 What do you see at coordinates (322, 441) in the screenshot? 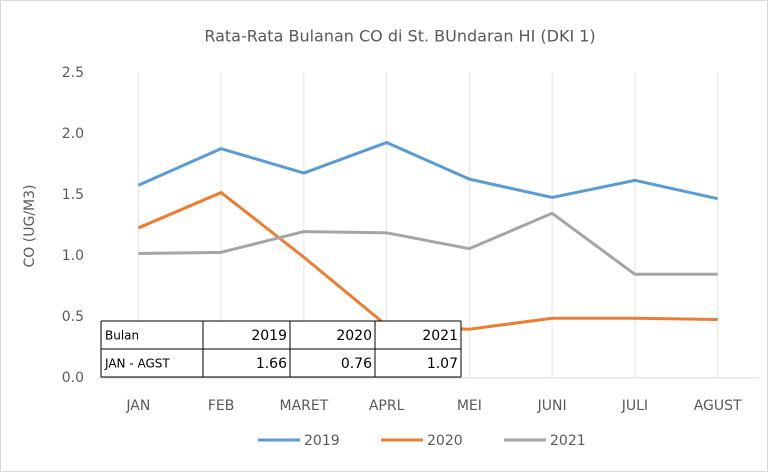
I see `legend-label: 2019` at bounding box center [322, 441].